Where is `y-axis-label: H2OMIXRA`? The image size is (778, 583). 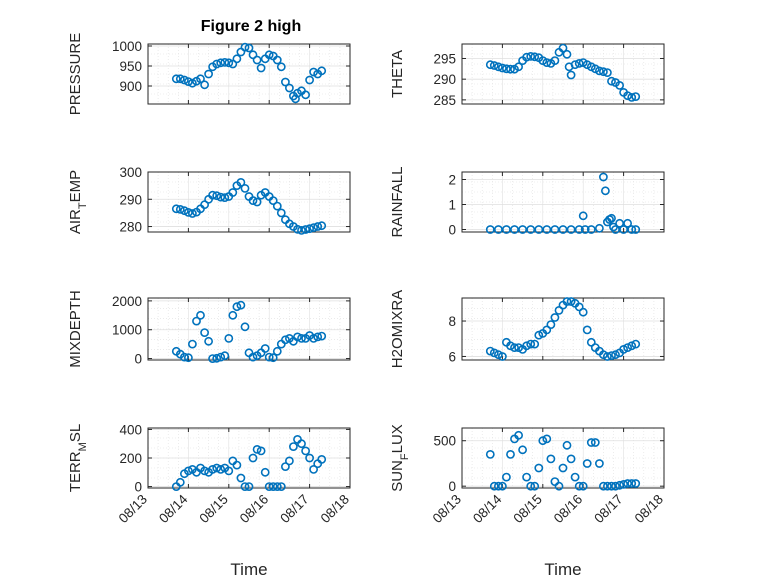 y-axis-label: H2OMIXRA is located at coordinates (397, 329).